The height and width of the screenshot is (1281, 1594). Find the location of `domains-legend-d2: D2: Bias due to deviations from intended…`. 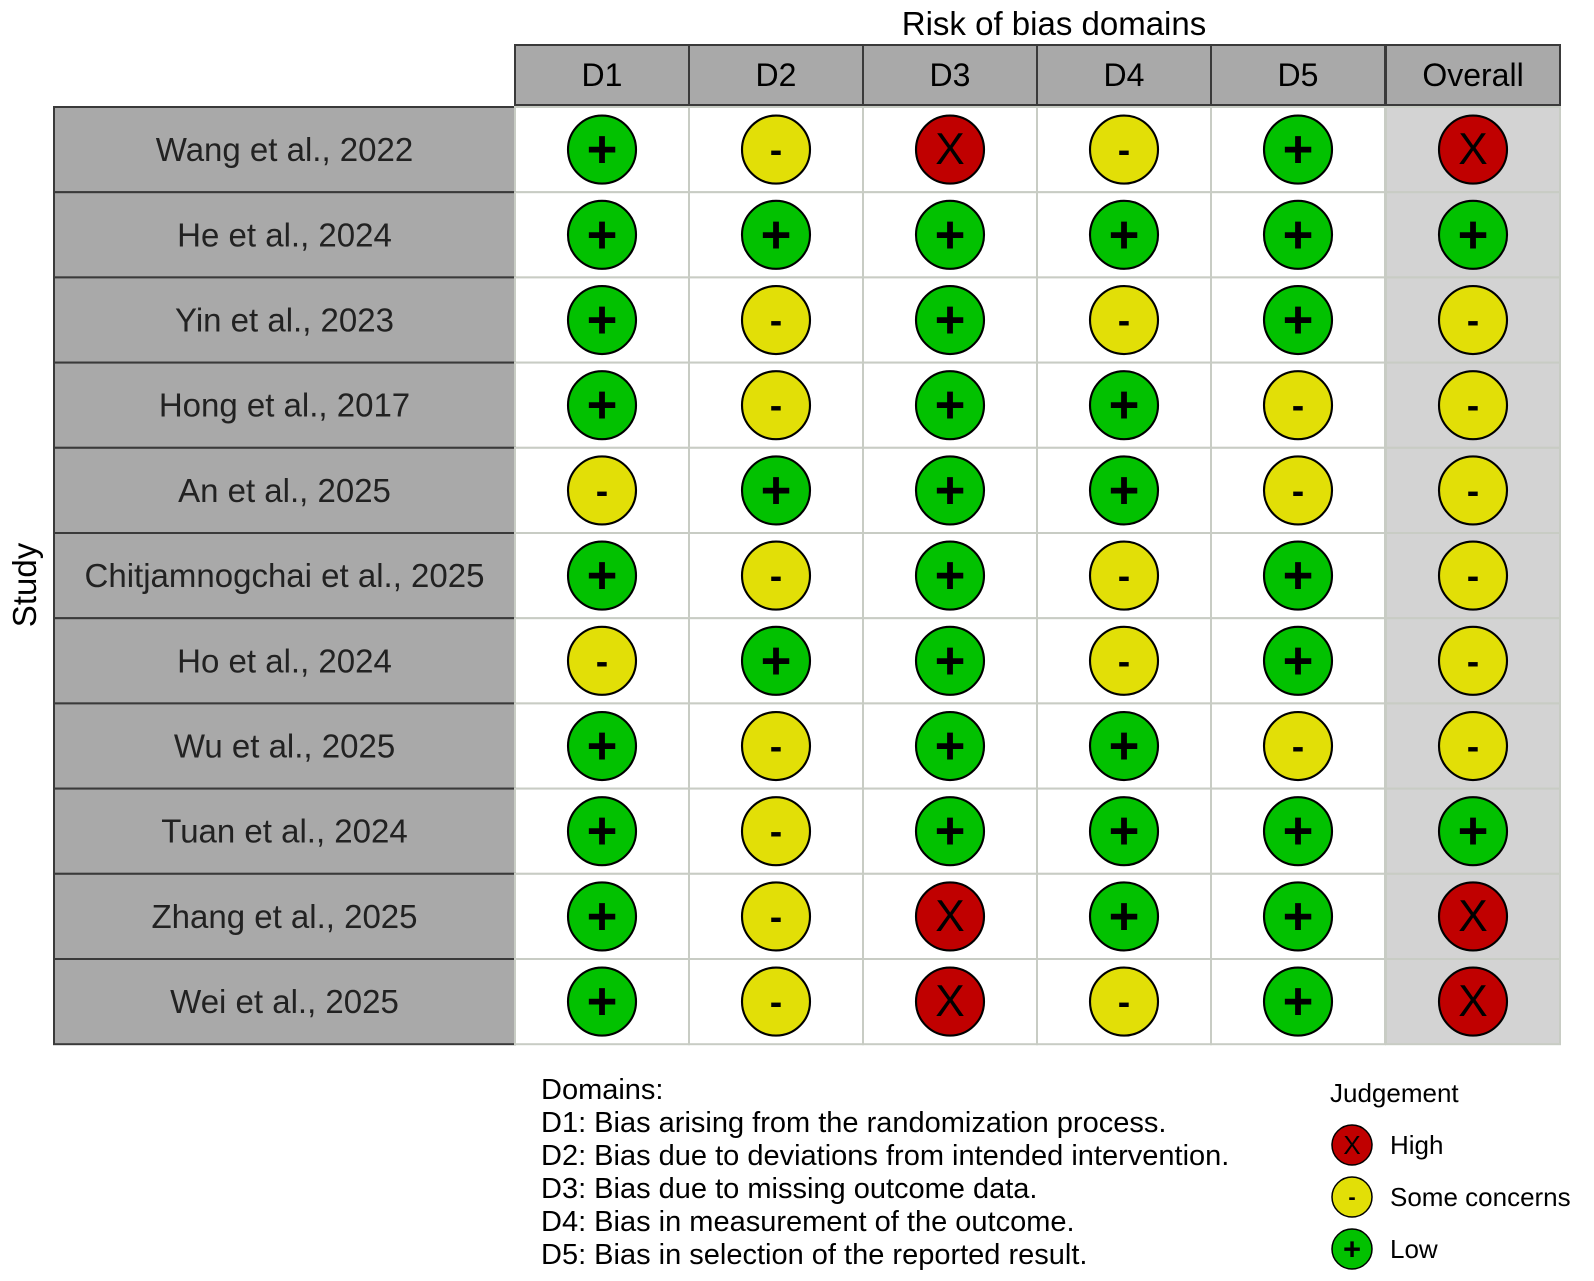

domains-legend-d2: D2: Bias due to deviations from intended… is located at coordinates (885, 1156).